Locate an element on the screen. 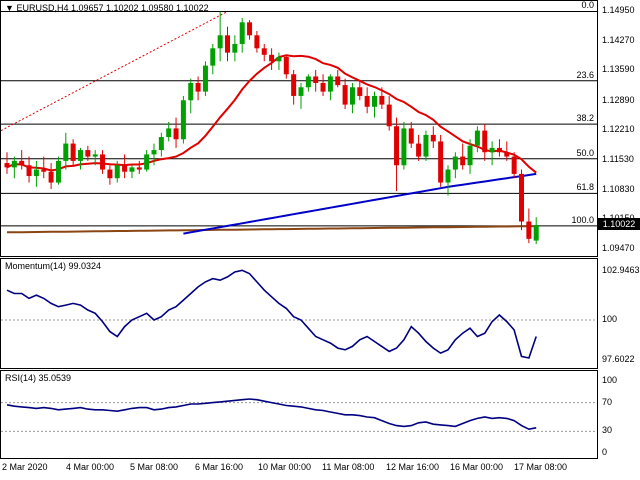  momentum-axis: 102.9463 100 97.6022 is located at coordinates (619, 313).